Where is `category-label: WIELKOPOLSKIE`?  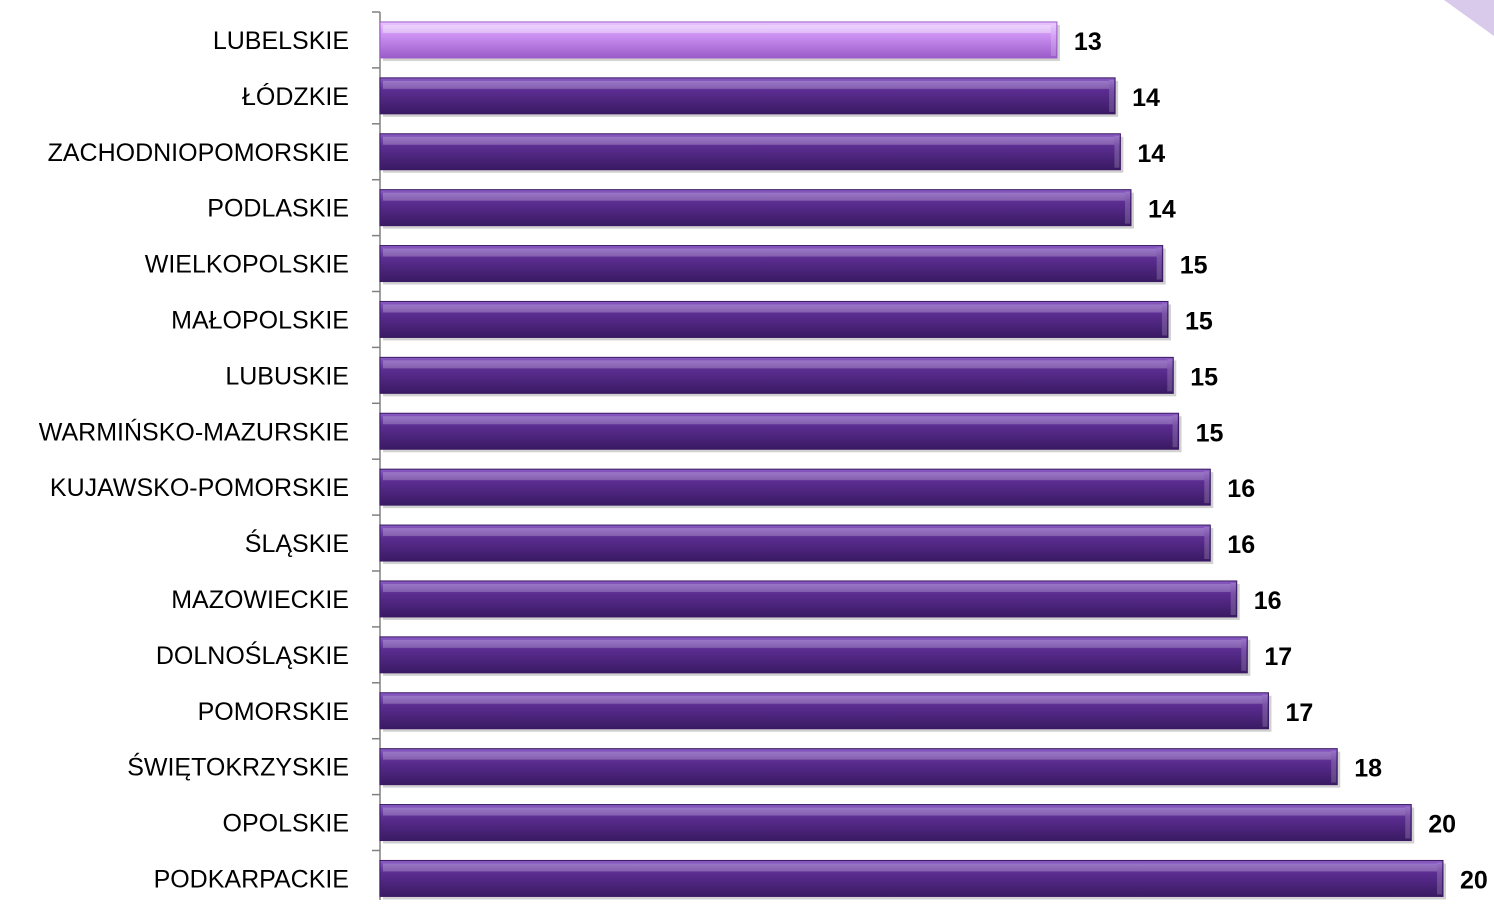
category-label: WIELKOPOLSKIE is located at coordinates (247, 265).